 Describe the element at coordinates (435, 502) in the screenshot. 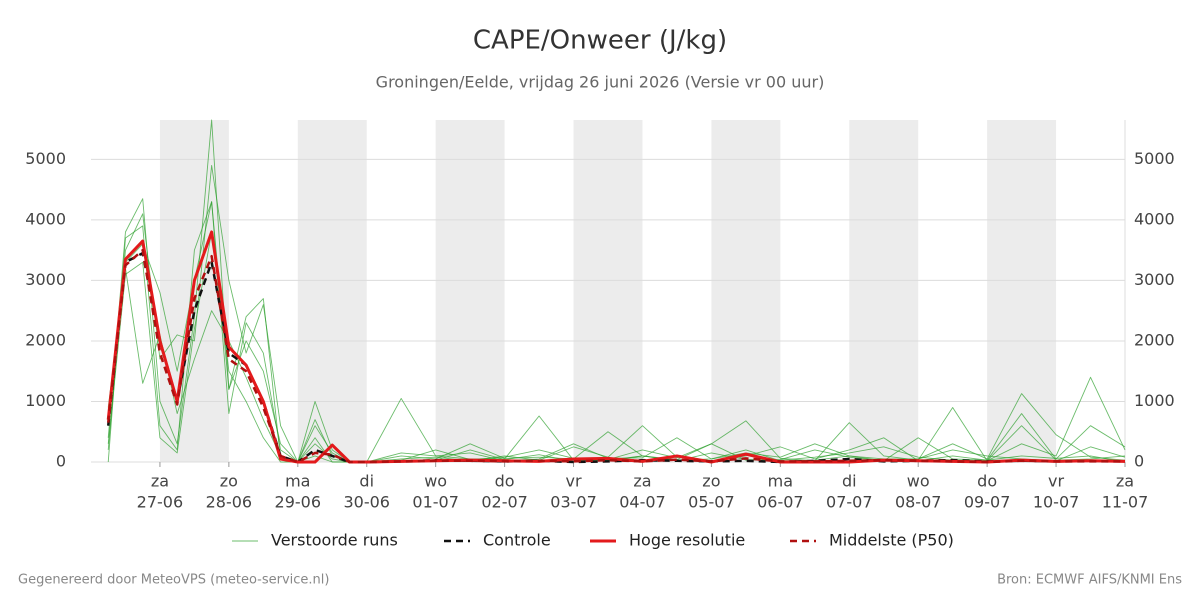

I see `x-tick-date: 01-07` at that location.